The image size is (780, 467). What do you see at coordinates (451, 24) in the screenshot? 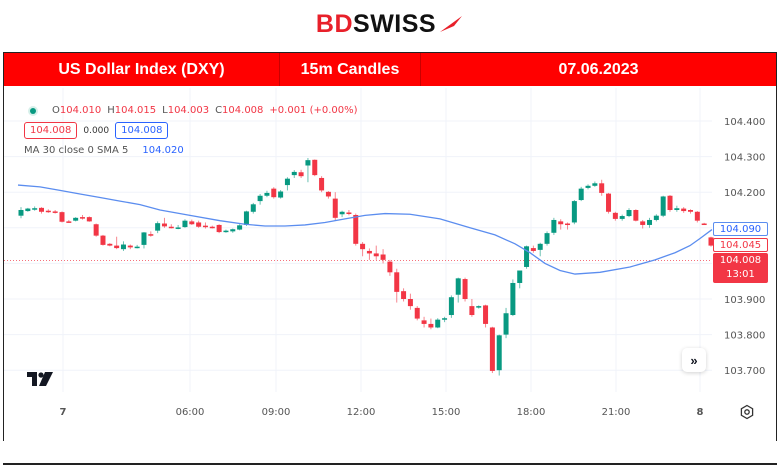
I see `logo-arrow-icon` at bounding box center [451, 24].